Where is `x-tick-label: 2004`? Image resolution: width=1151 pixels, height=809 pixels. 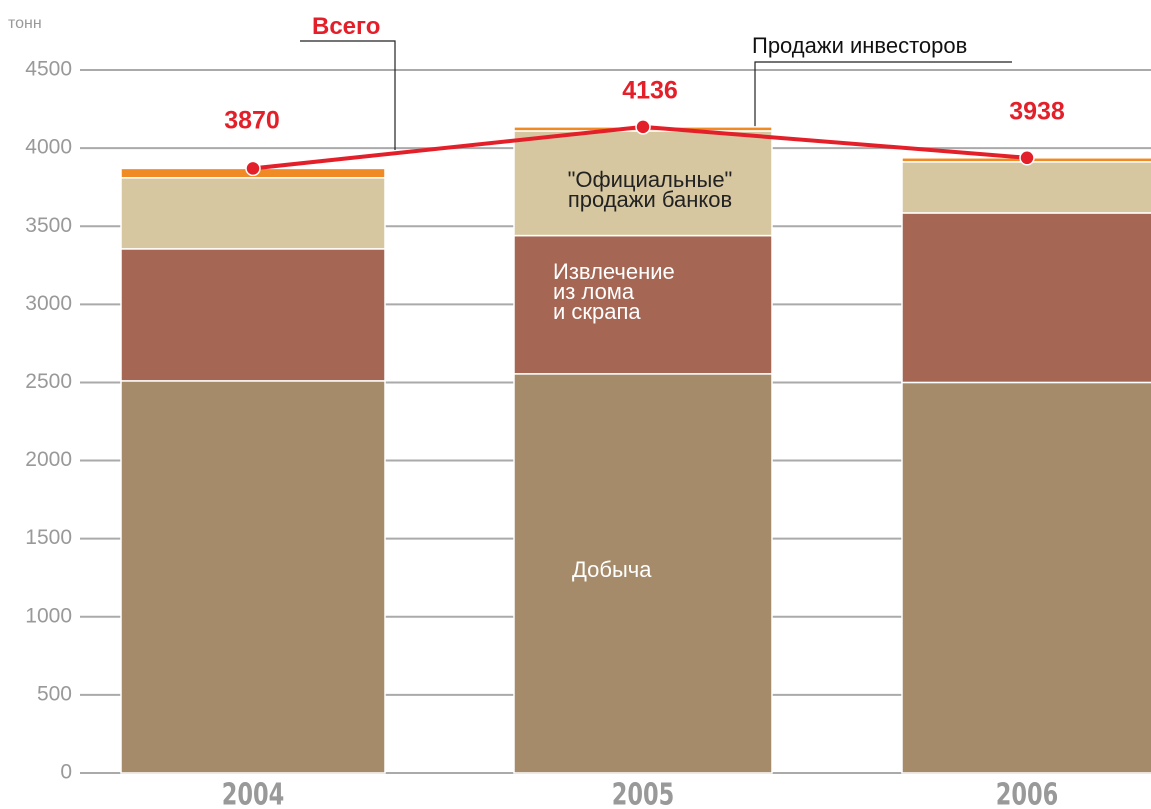
x-tick-label: 2004 is located at coordinates (253, 793).